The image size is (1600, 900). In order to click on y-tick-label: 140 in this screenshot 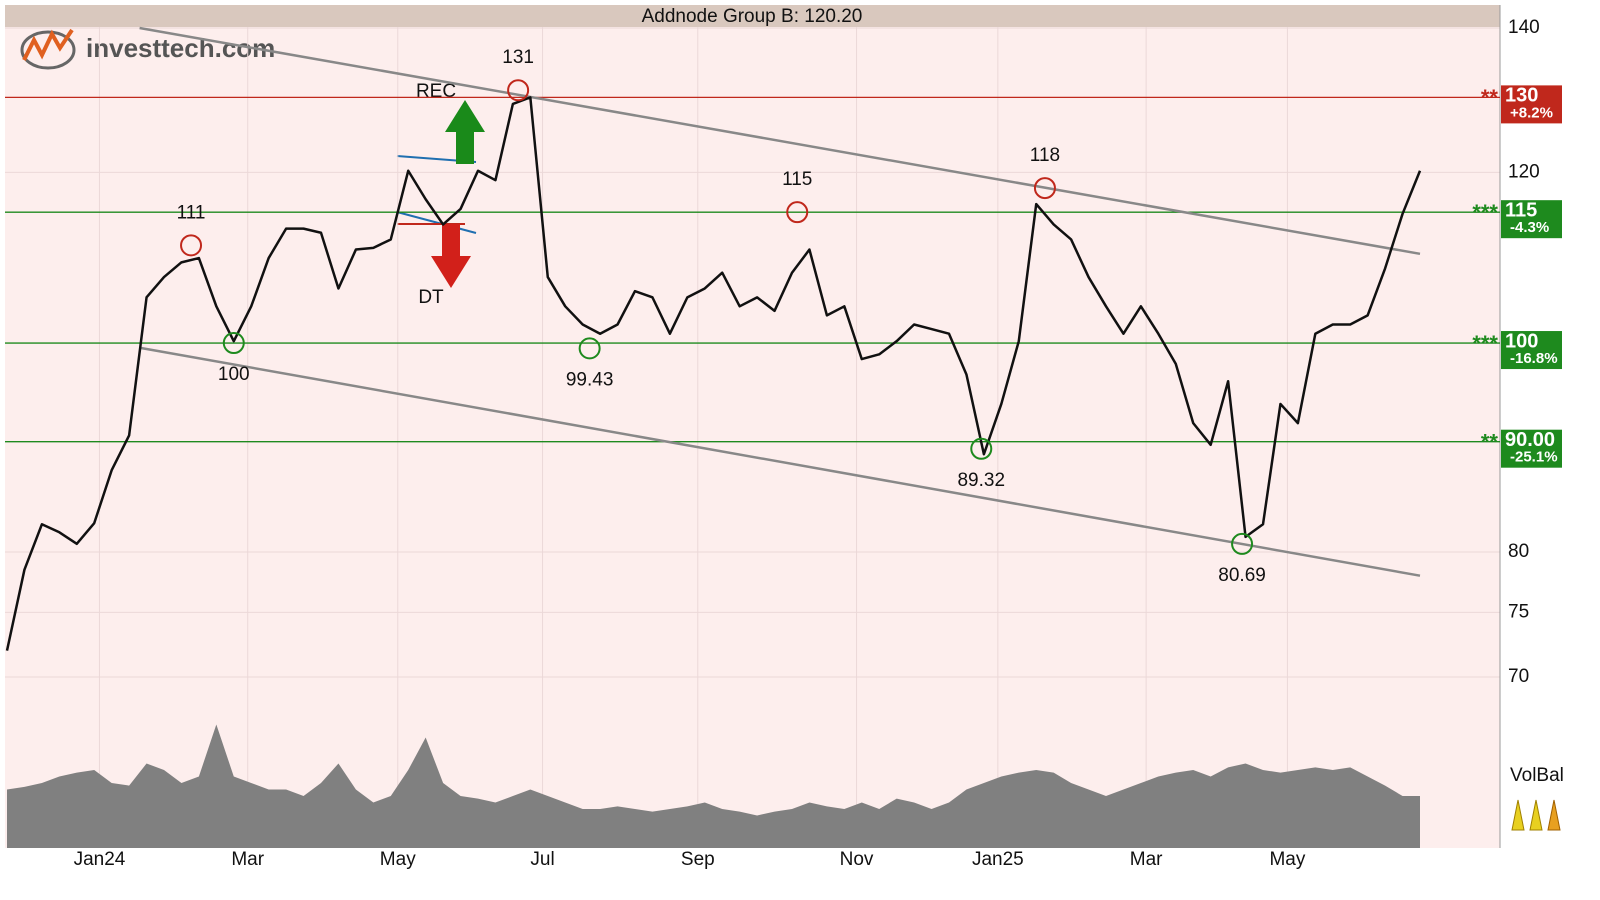, I will do `click(1524, 27)`.